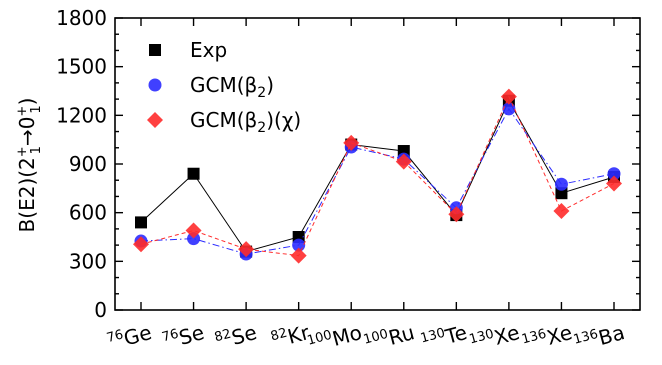  What do you see at coordinates (88, 164) in the screenshot?
I see `y-tick-label: 900` at bounding box center [88, 164].